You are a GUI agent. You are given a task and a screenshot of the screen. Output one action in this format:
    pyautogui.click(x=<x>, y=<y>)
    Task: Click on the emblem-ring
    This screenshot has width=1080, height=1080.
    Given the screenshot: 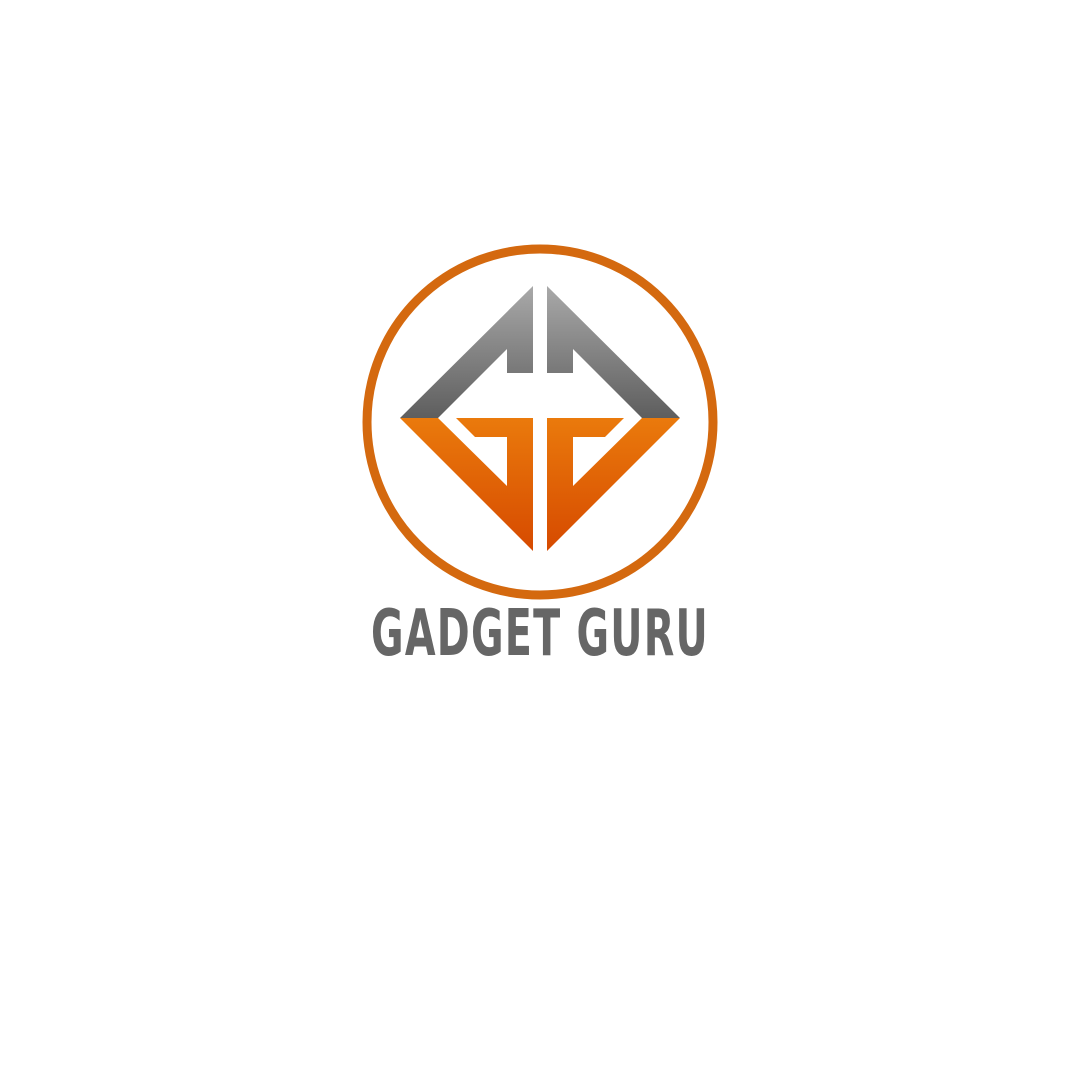 What is the action you would take?
    pyautogui.click(x=540, y=422)
    